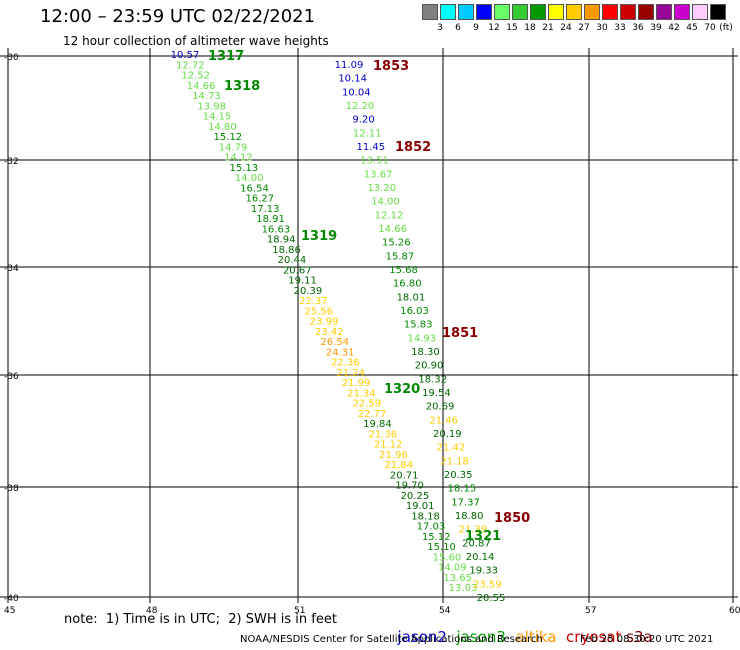  What do you see at coordinates (324, 322) in the screenshot?
I see `swh-value: 23.99` at bounding box center [324, 322].